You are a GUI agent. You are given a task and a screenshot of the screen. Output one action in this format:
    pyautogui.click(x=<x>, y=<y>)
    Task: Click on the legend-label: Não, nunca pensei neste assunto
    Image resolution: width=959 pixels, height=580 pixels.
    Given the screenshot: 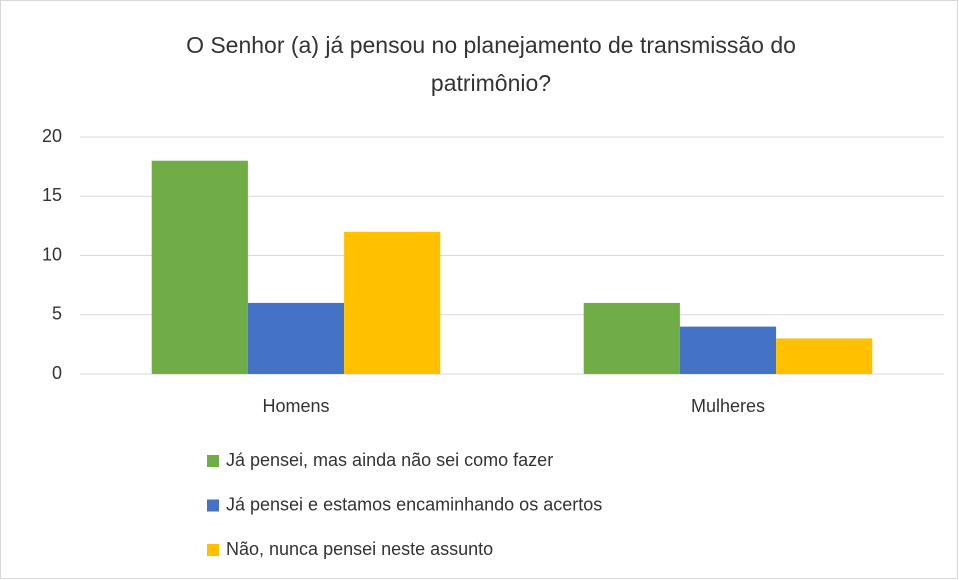 What is the action you would take?
    pyautogui.click(x=359, y=549)
    